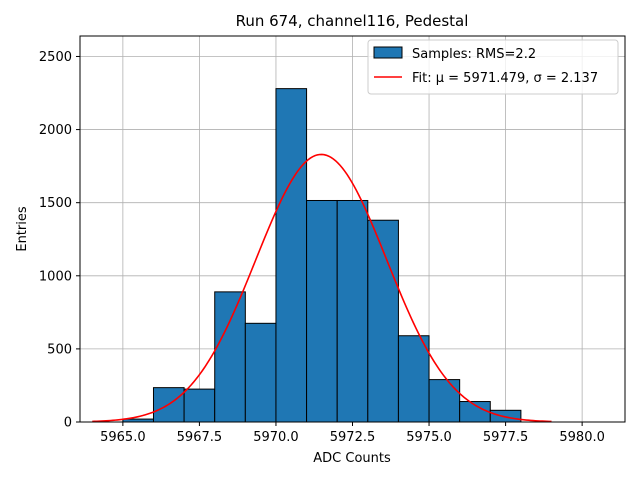  Describe the element at coordinates (474, 54) in the screenshot. I see `legend-histogram-label: Samples: RMS=2.2` at that location.